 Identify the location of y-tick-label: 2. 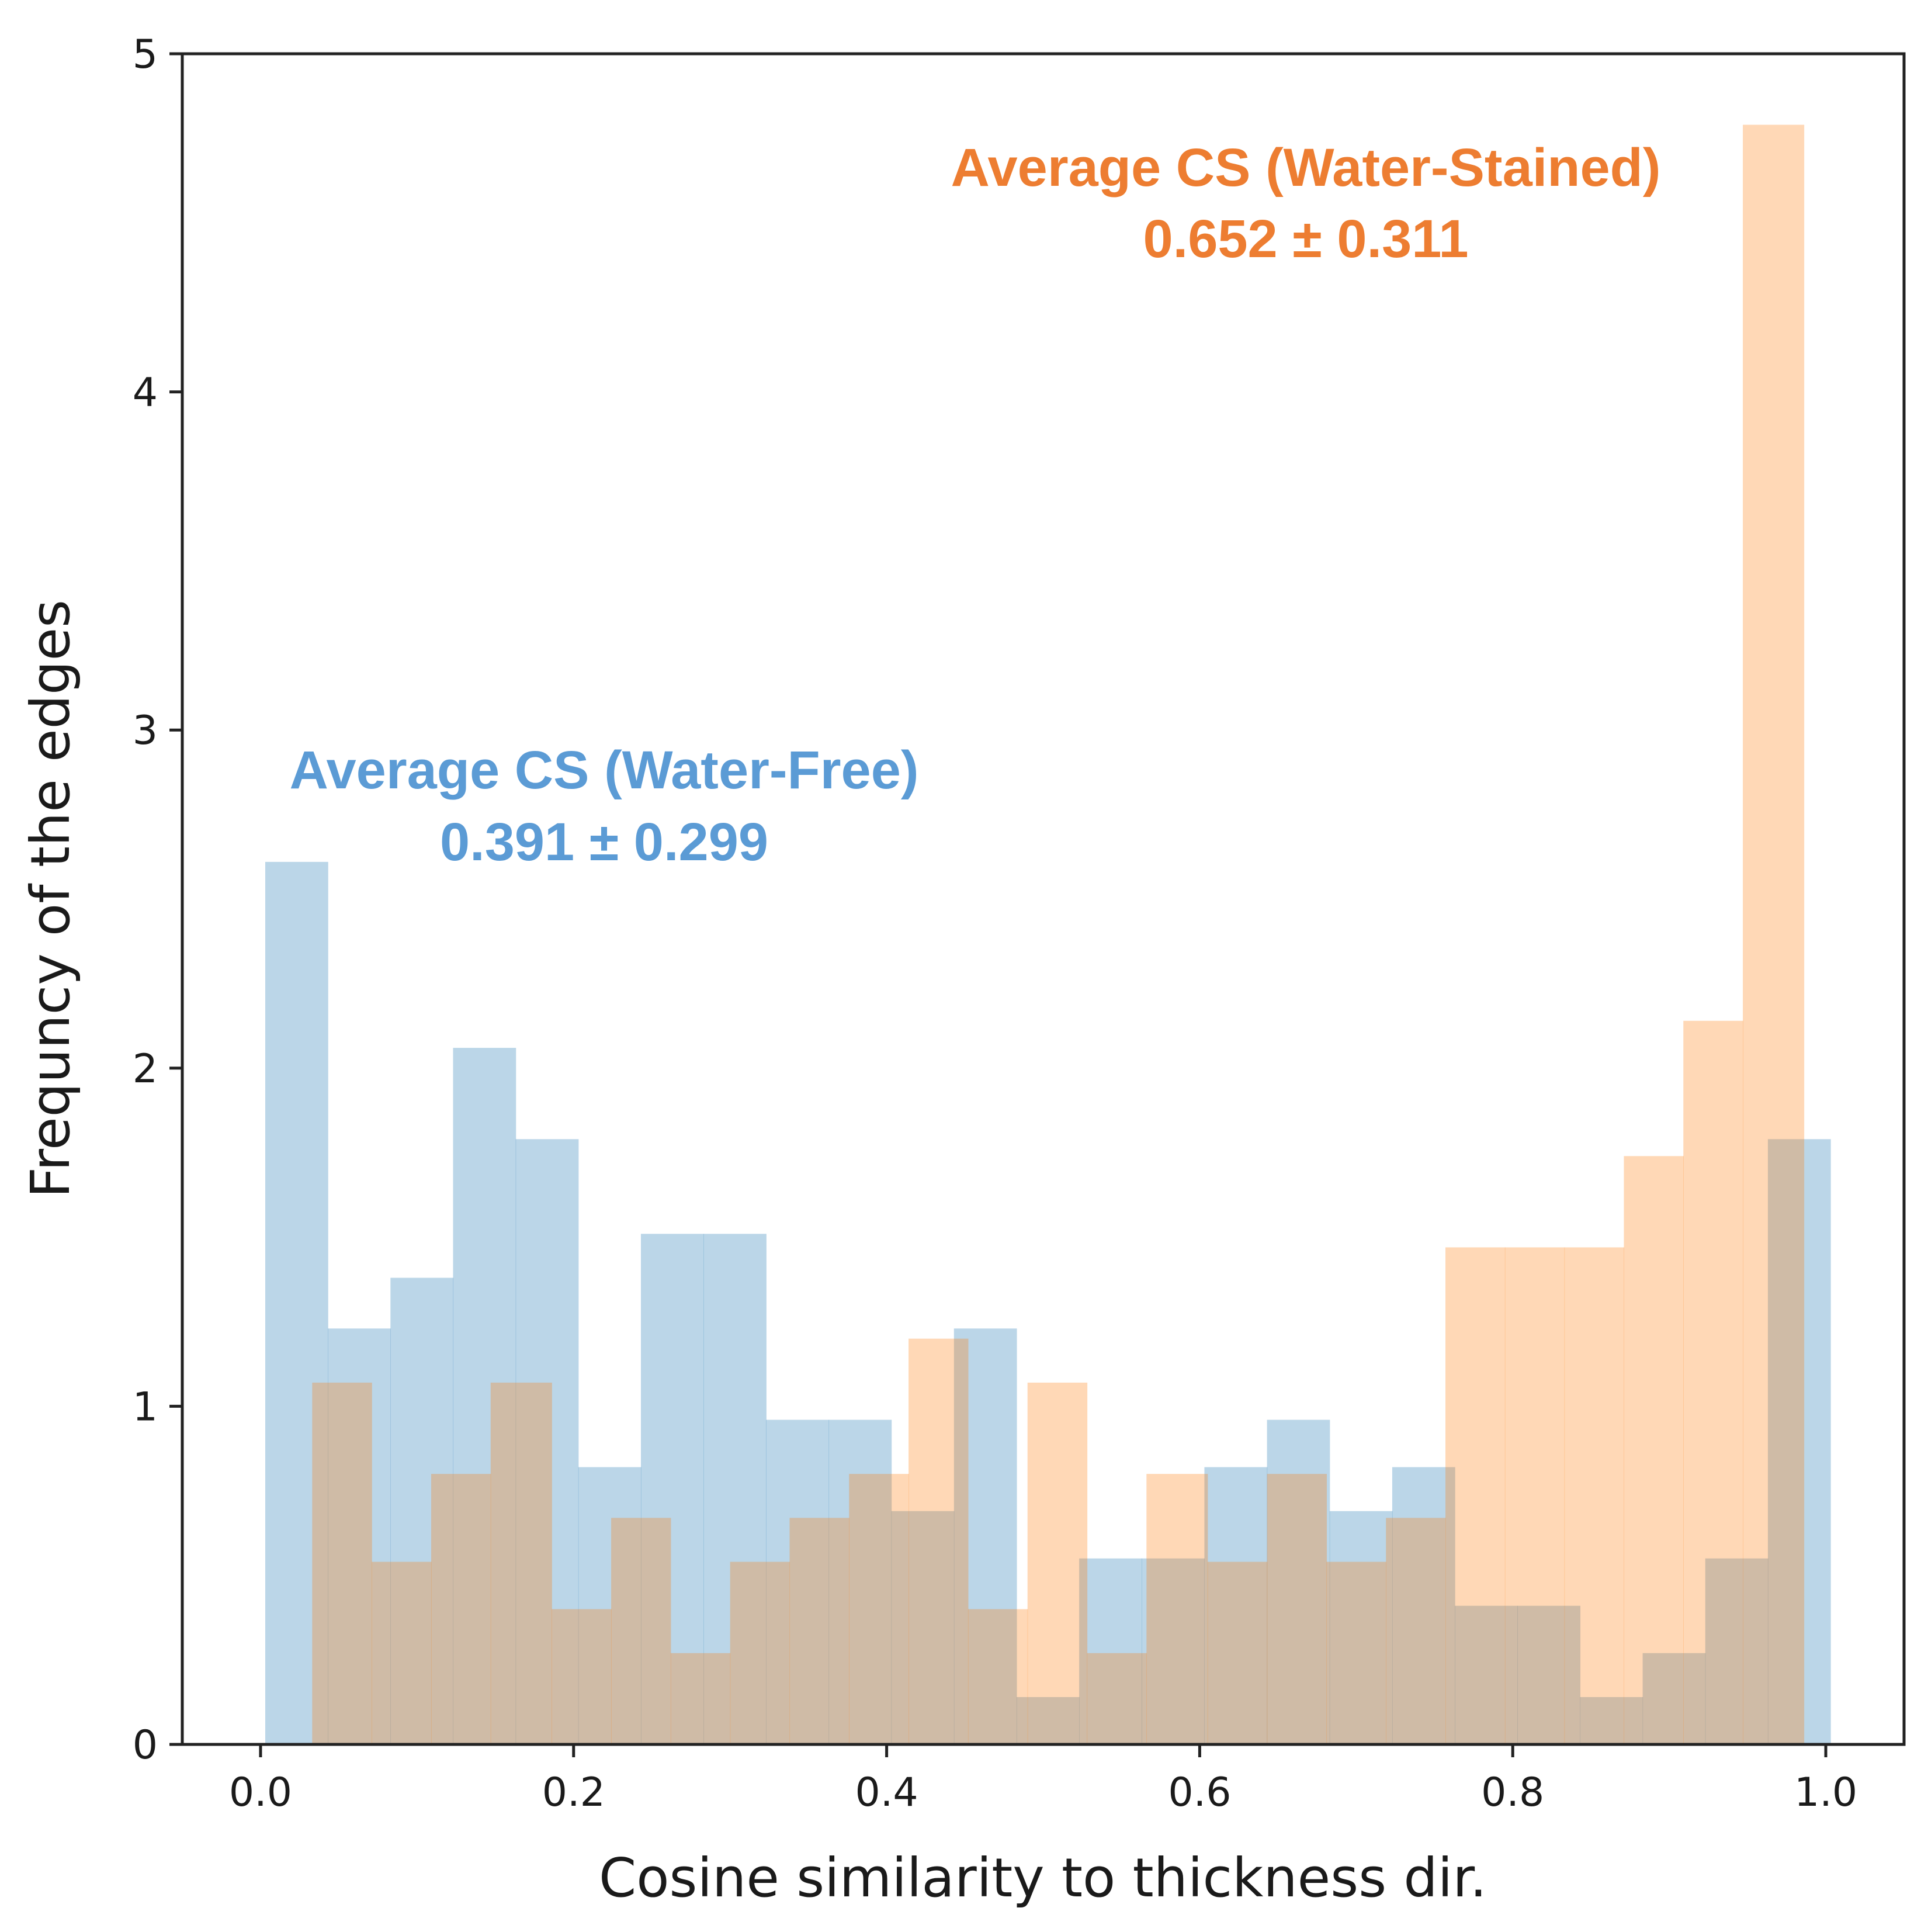
(145, 1069).